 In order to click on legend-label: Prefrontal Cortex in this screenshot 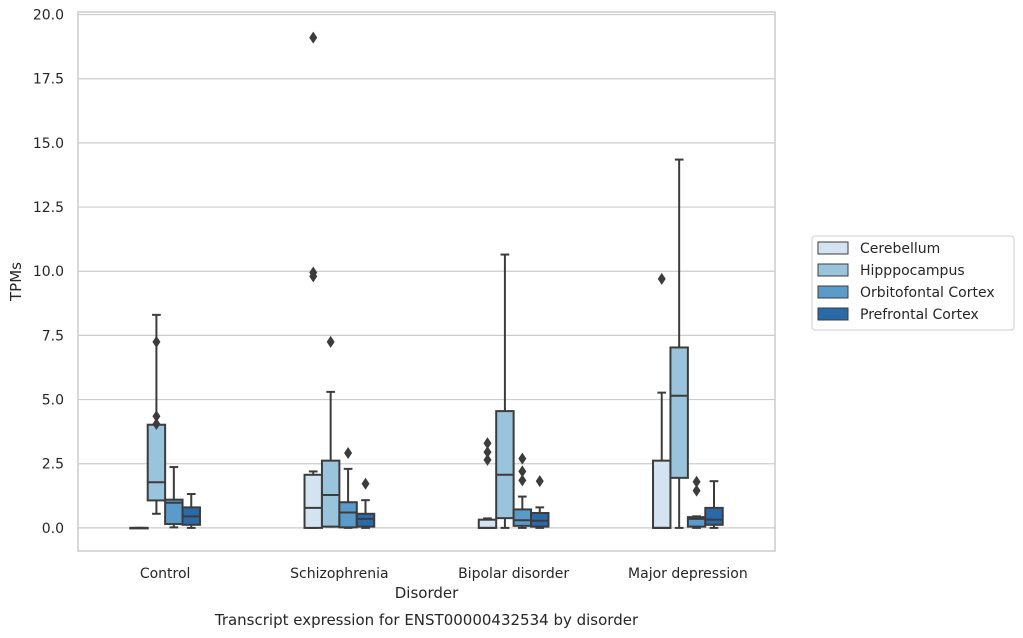, I will do `click(919, 315)`.